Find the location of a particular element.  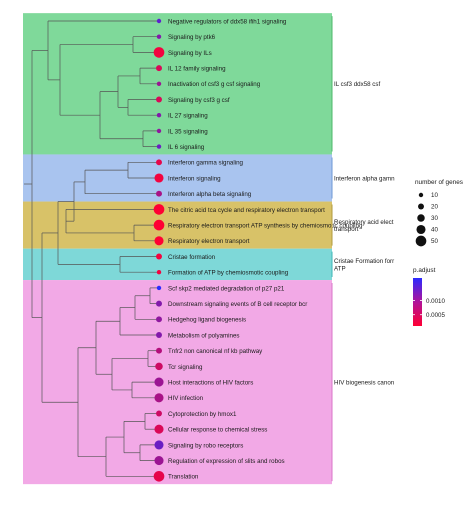

term-label: IL 27 signaling is located at coordinates (188, 116).